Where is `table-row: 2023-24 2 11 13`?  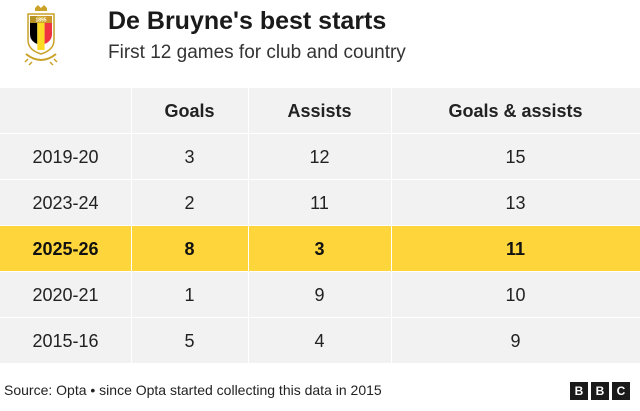 table-row: 2023-24 2 11 13 is located at coordinates (320, 203).